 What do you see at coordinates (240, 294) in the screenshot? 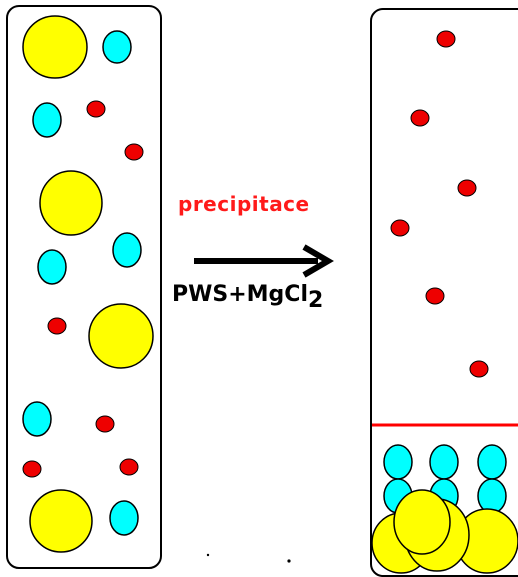
I see `reagent-formula: PWS+MgCl` at bounding box center [240, 294].